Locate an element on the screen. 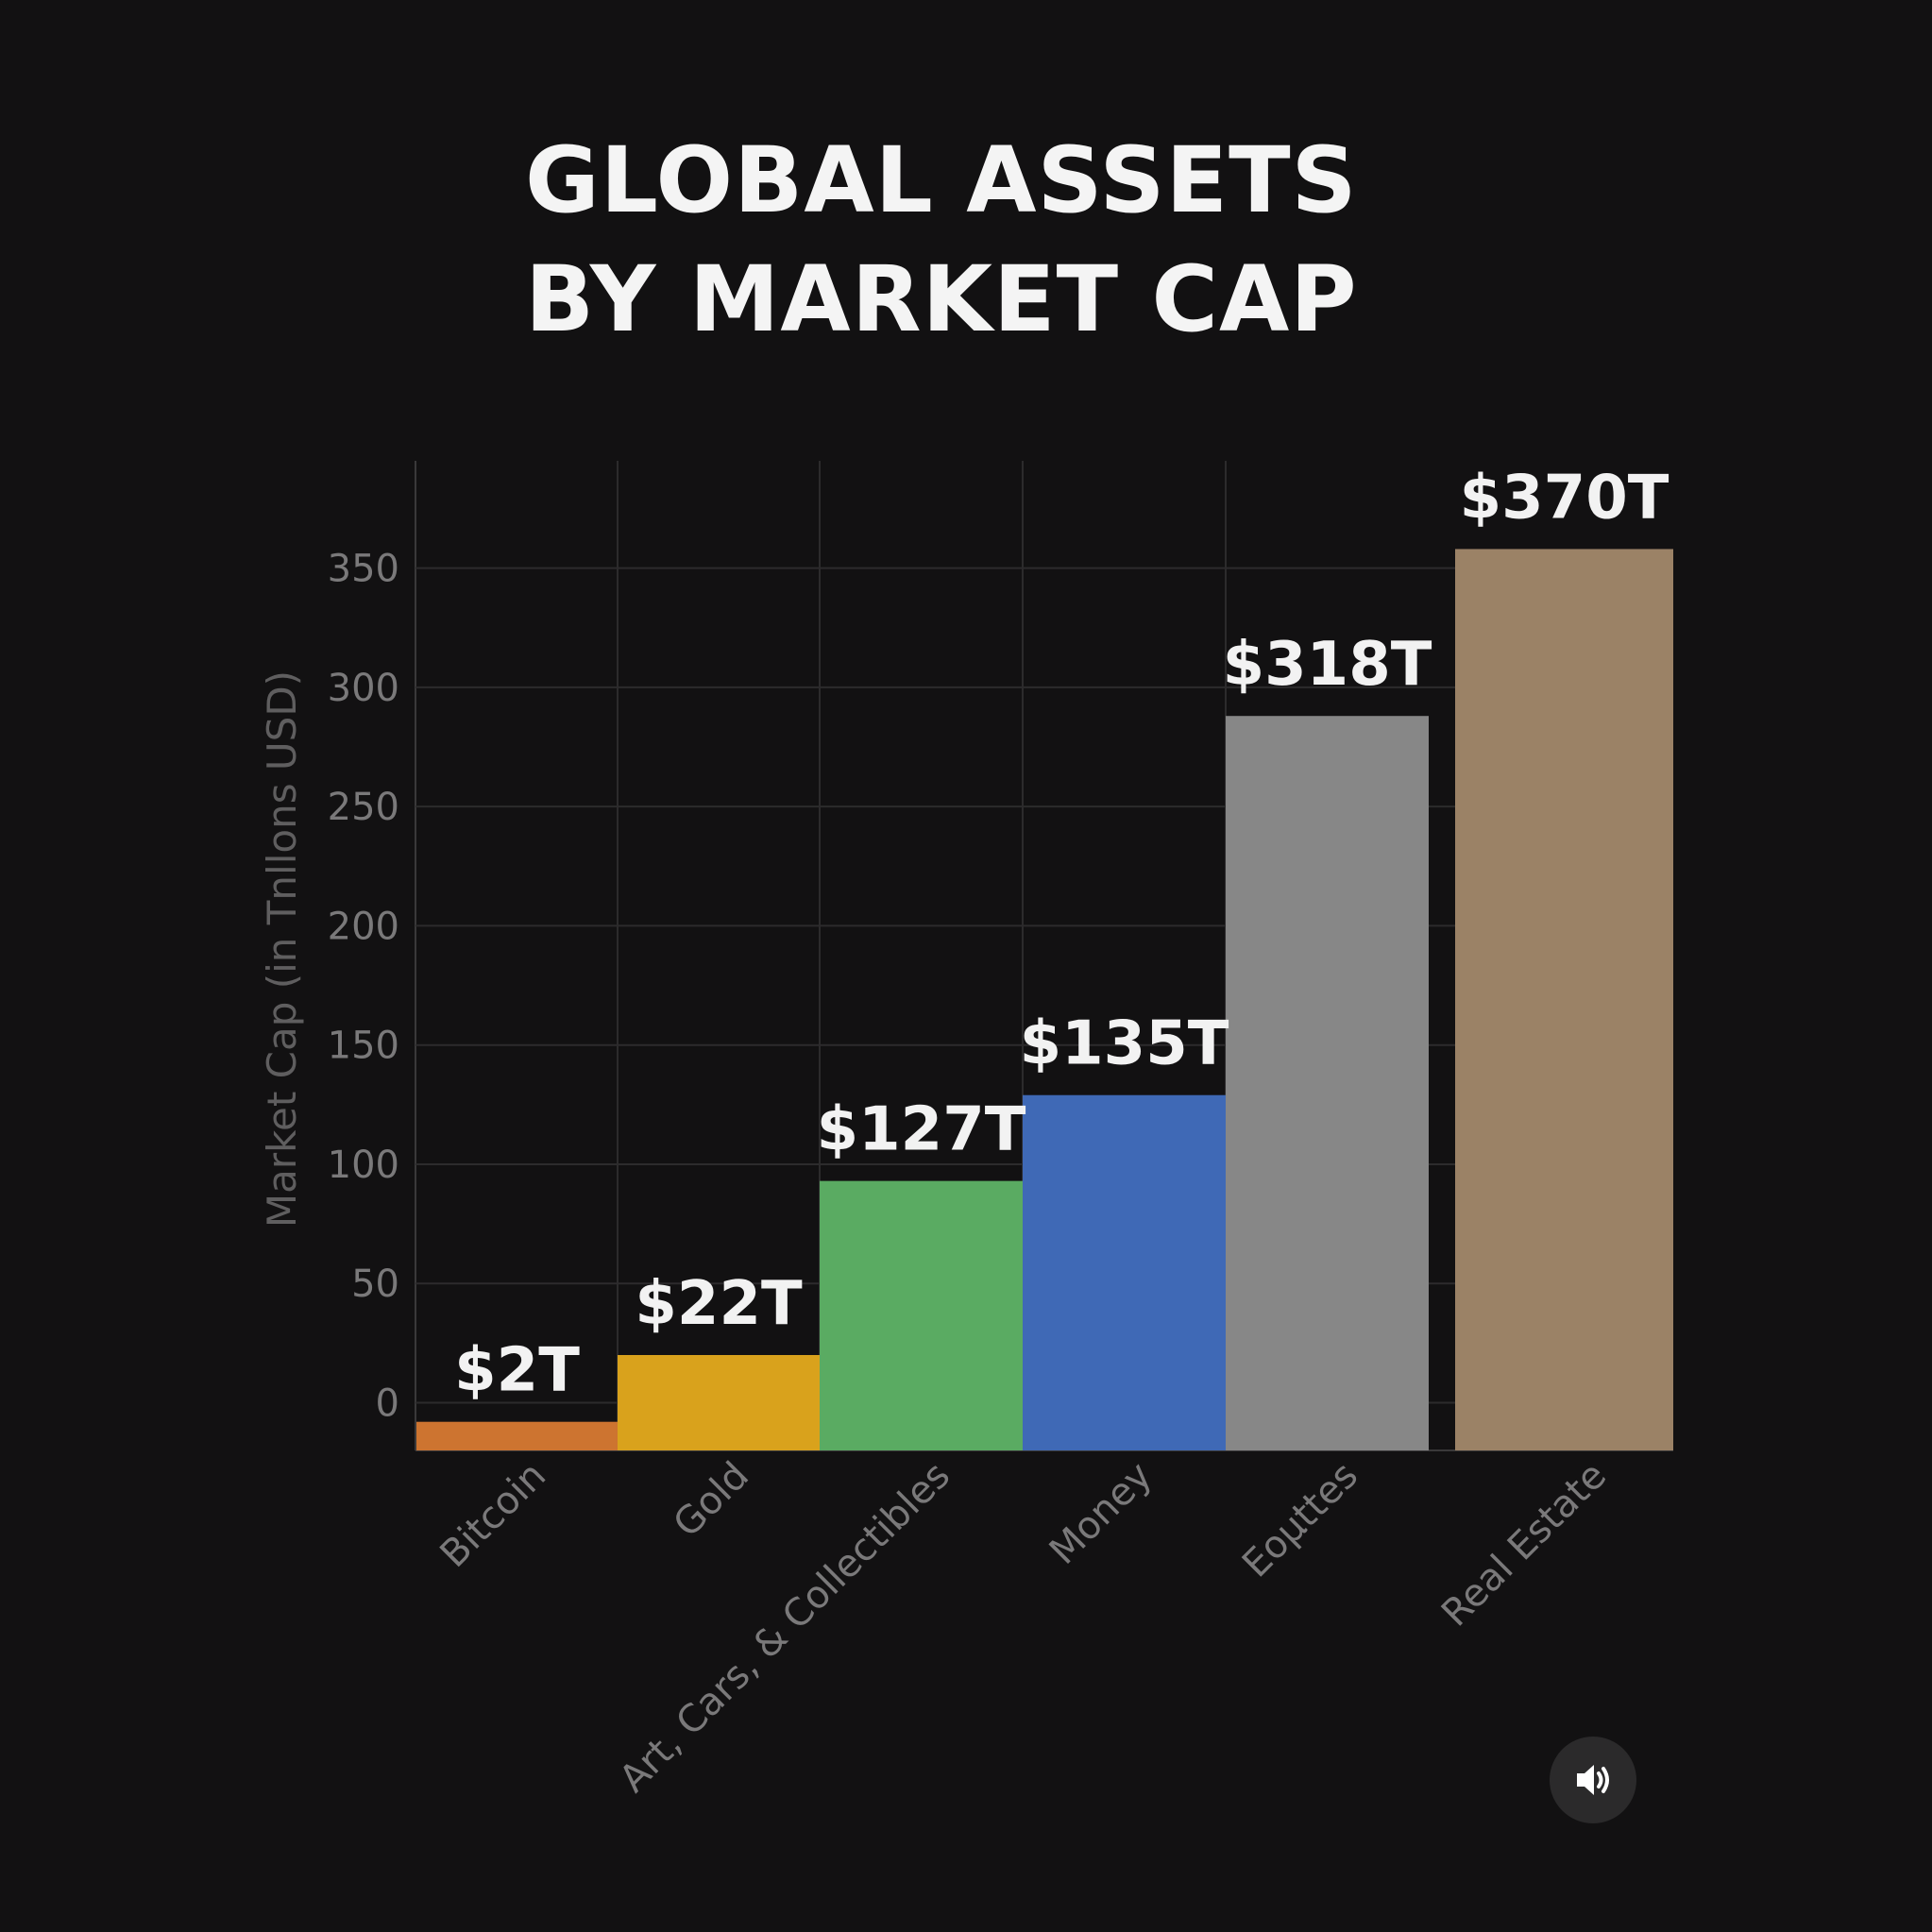  data-label: $370T is located at coordinates (1564, 498).